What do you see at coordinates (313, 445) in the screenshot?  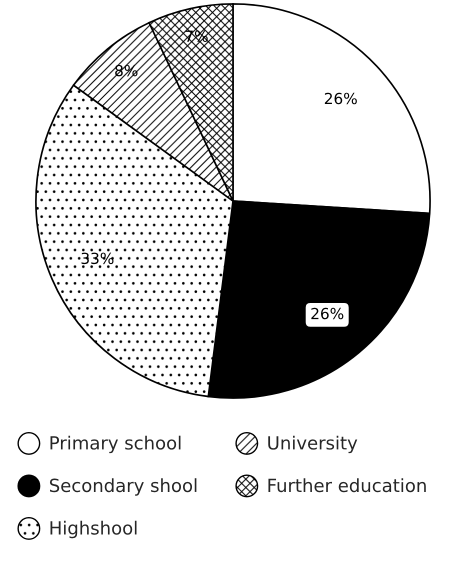 I see `legend-label: University` at bounding box center [313, 445].